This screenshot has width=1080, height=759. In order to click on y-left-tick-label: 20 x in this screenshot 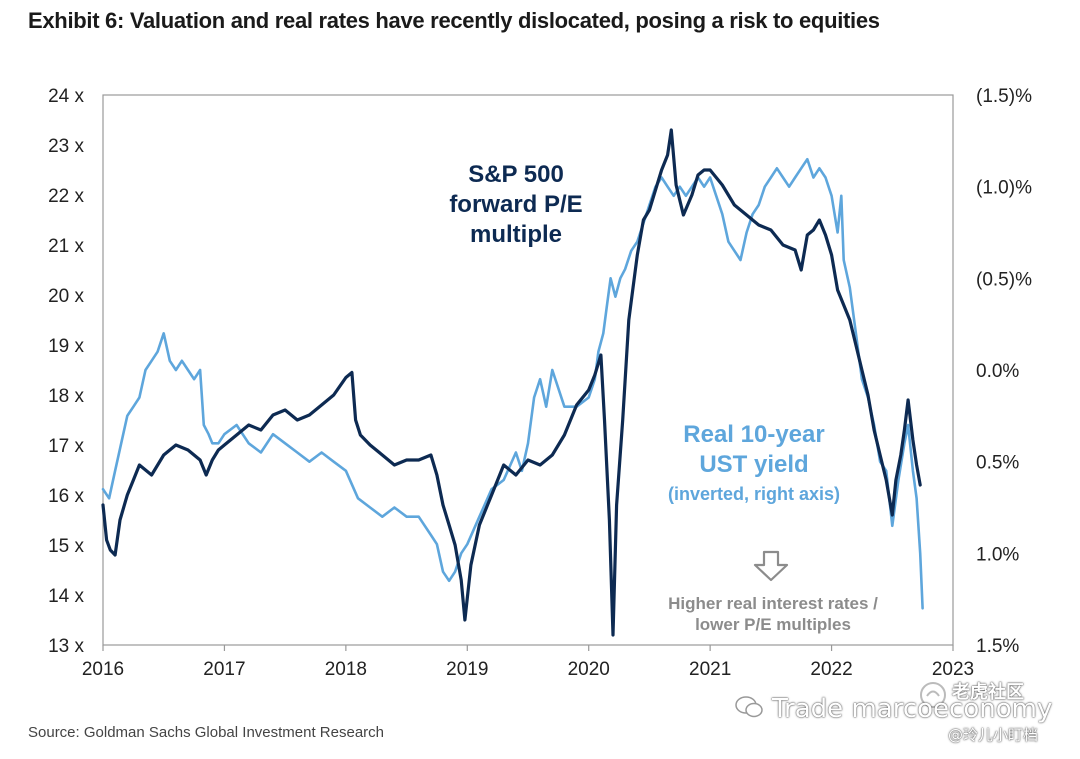, I will do `click(66, 296)`.